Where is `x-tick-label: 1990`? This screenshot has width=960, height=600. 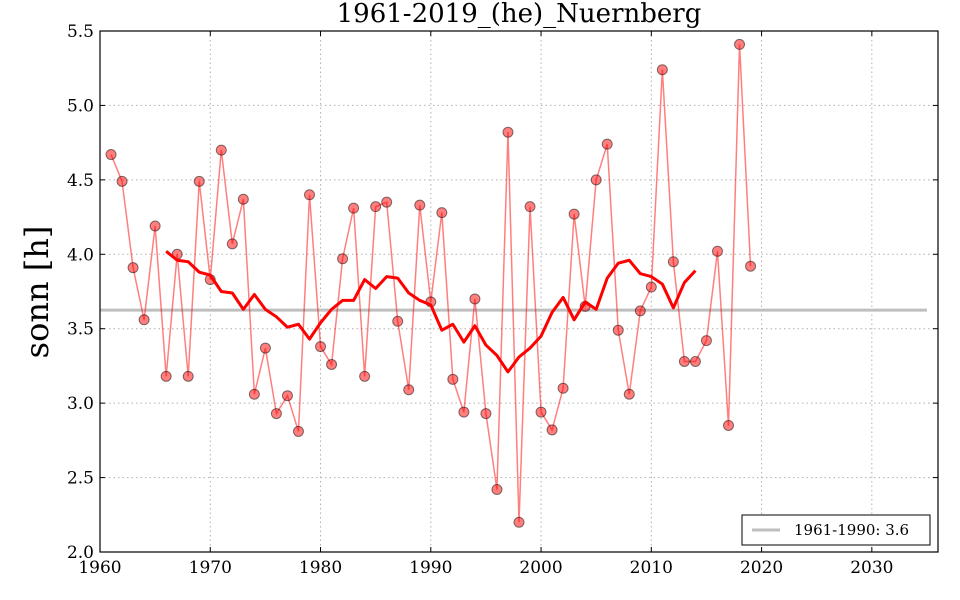 x-tick-label: 1990 is located at coordinates (430, 568).